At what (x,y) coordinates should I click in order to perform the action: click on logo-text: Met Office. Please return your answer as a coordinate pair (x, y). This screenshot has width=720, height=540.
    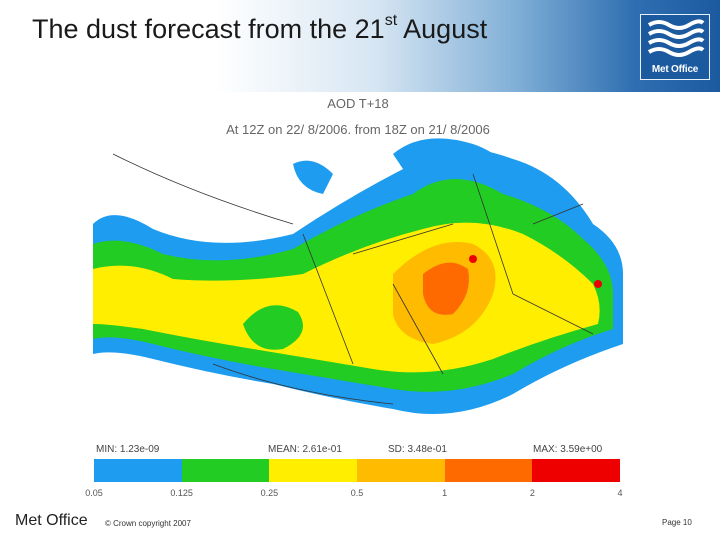
    Looking at the image, I should click on (675, 69).